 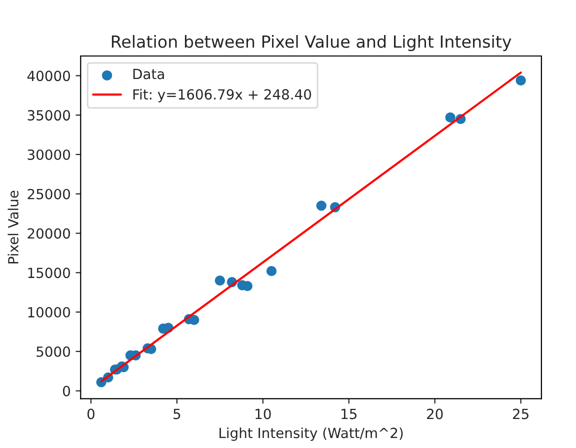 What do you see at coordinates (53, 351) in the screenshot?
I see `y-tick-label: 5000` at bounding box center [53, 351].